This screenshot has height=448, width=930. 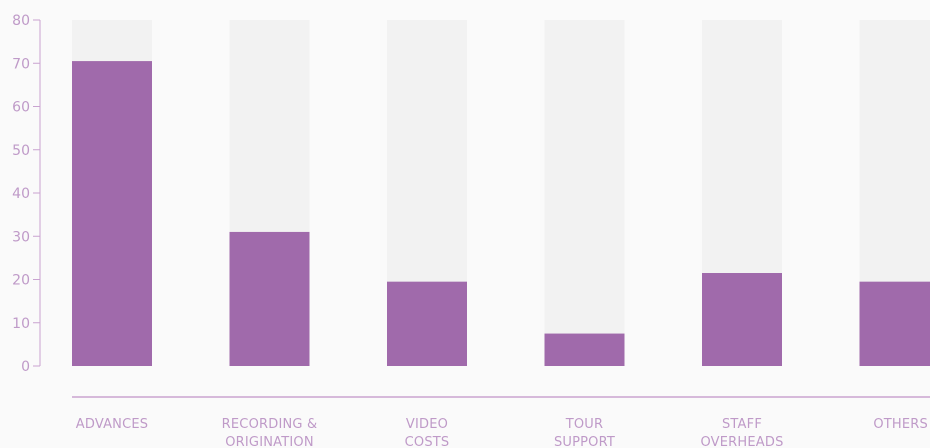 I want to click on y-tick-label: 30, so click(x=21, y=237).